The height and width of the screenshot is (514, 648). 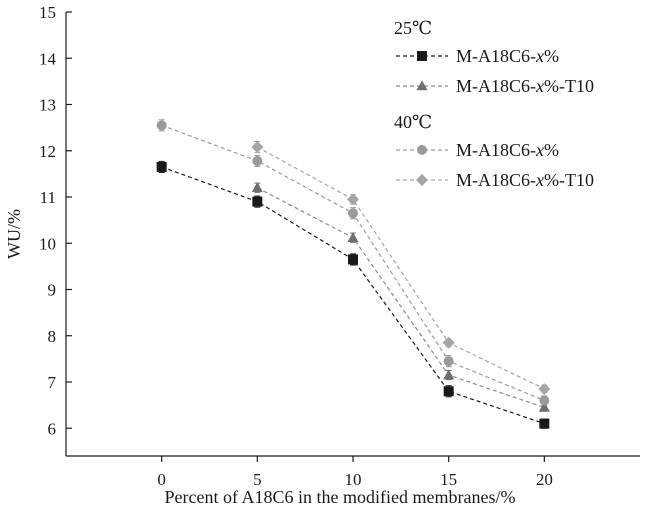 What do you see at coordinates (52, 290) in the screenshot?
I see `y-tick-label: 9` at bounding box center [52, 290].